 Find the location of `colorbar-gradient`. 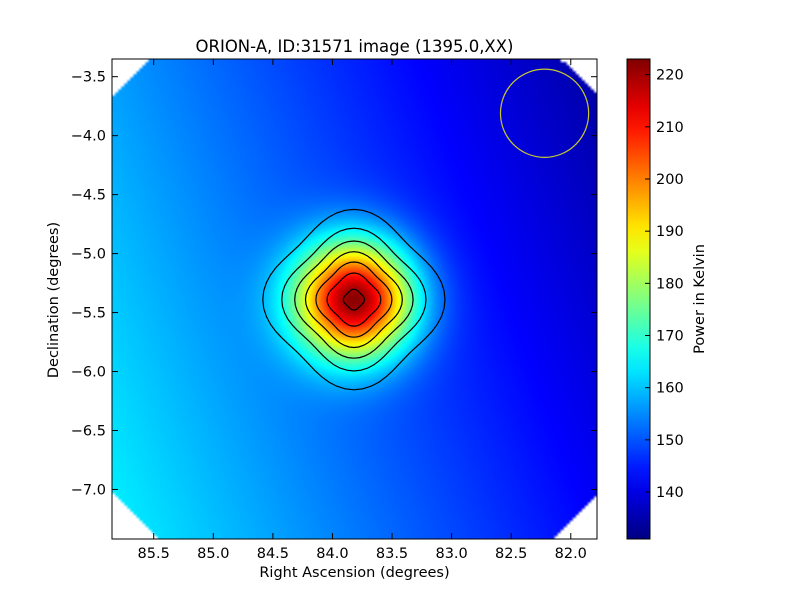

colorbar-gradient is located at coordinates (638, 299).